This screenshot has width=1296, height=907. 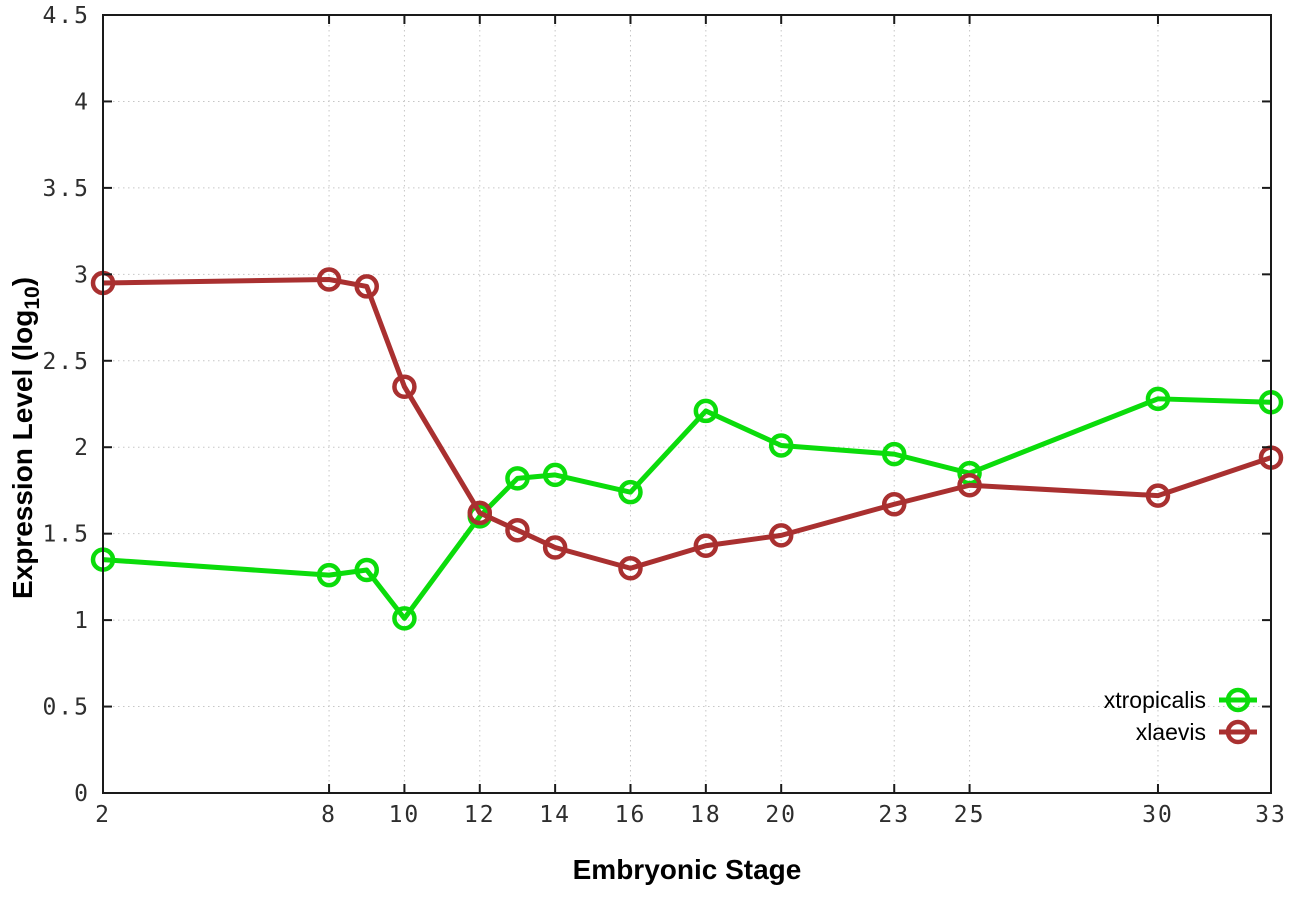 I want to click on x-tick-label: 10, so click(x=405, y=815).